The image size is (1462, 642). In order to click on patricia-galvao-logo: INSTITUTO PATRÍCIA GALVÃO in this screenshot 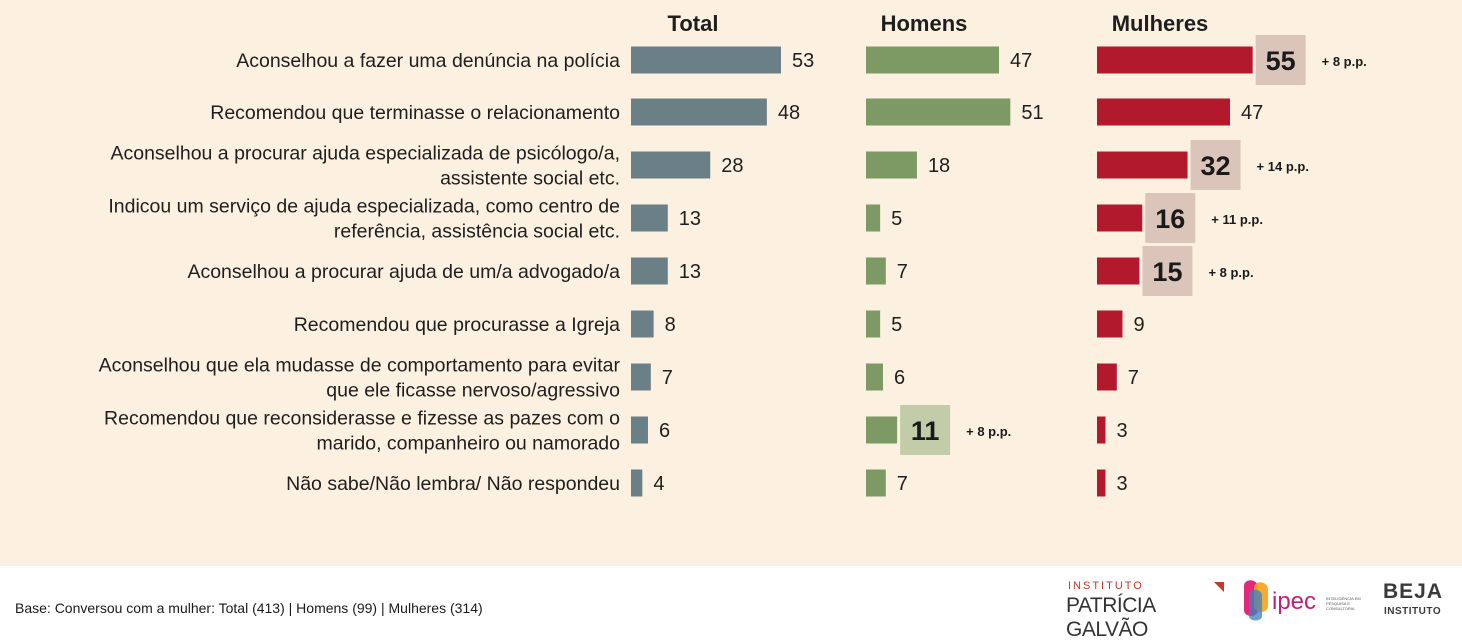, I will do `click(1146, 610)`.